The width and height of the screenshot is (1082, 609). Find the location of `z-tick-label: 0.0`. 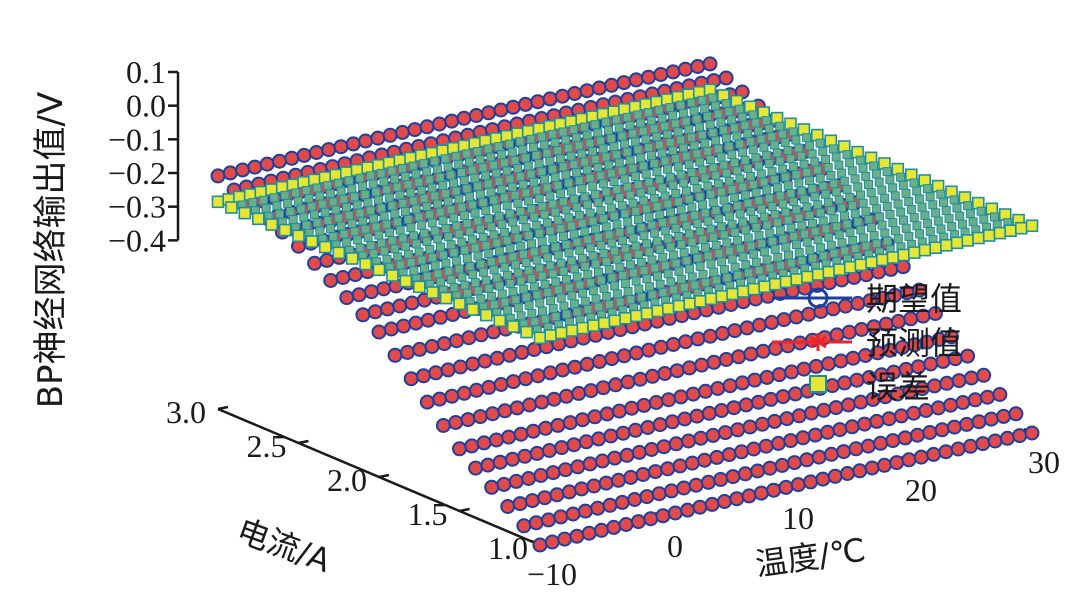

z-tick-label: 0.0 is located at coordinates (146, 106).